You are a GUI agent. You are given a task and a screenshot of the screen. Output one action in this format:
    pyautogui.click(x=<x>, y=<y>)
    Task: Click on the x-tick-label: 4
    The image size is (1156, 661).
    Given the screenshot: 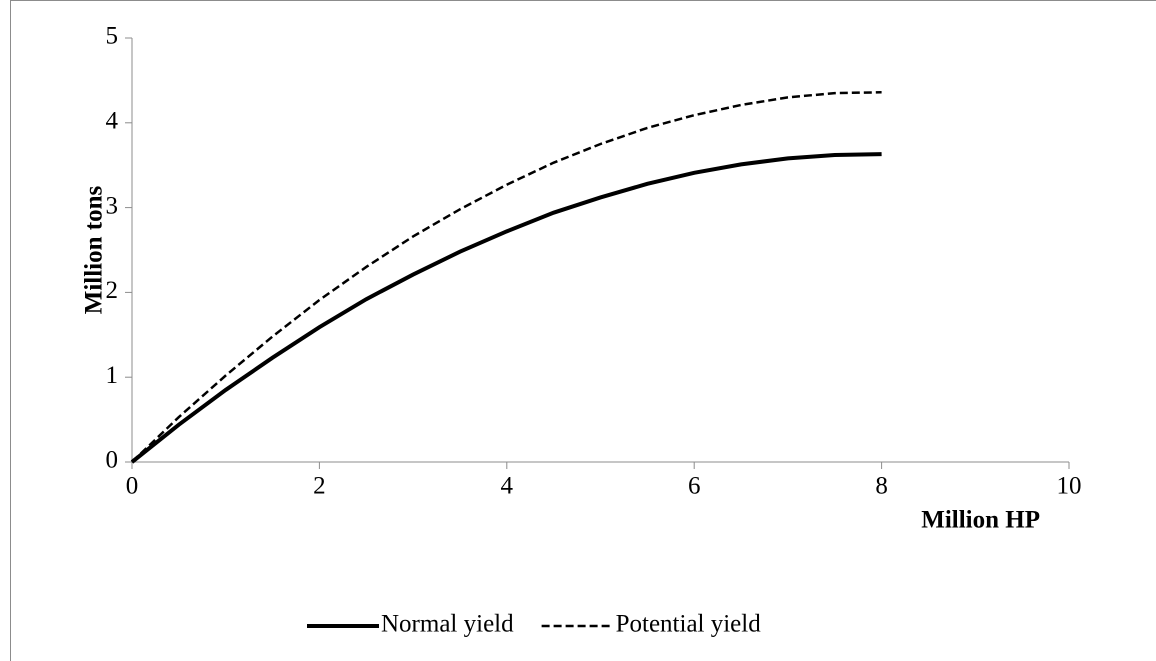 What is the action you would take?
    pyautogui.click(x=507, y=486)
    